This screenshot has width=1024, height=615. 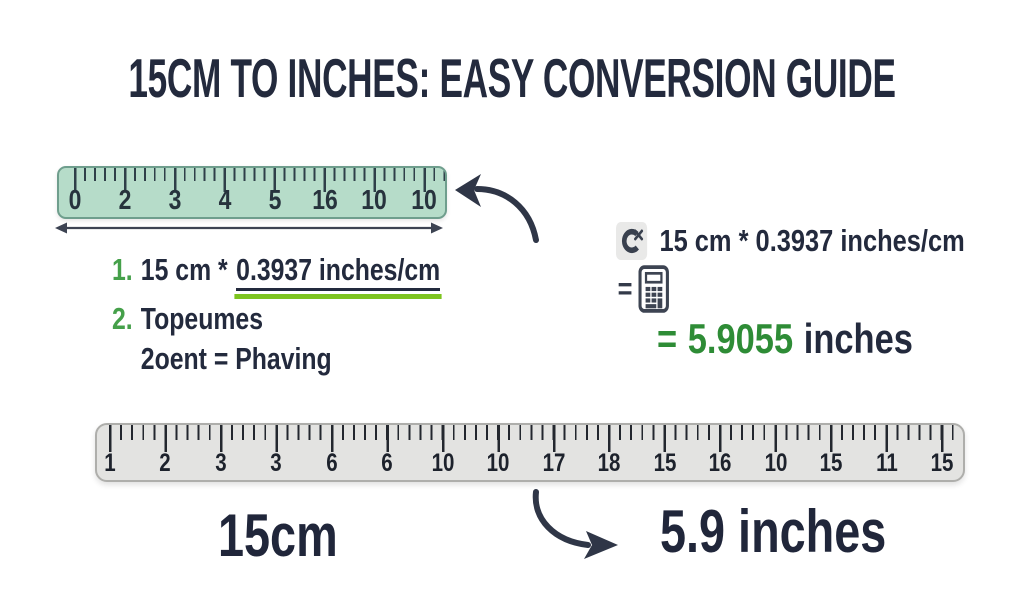 What do you see at coordinates (858, 338) in the screenshot?
I see `result-unit: inches` at bounding box center [858, 338].